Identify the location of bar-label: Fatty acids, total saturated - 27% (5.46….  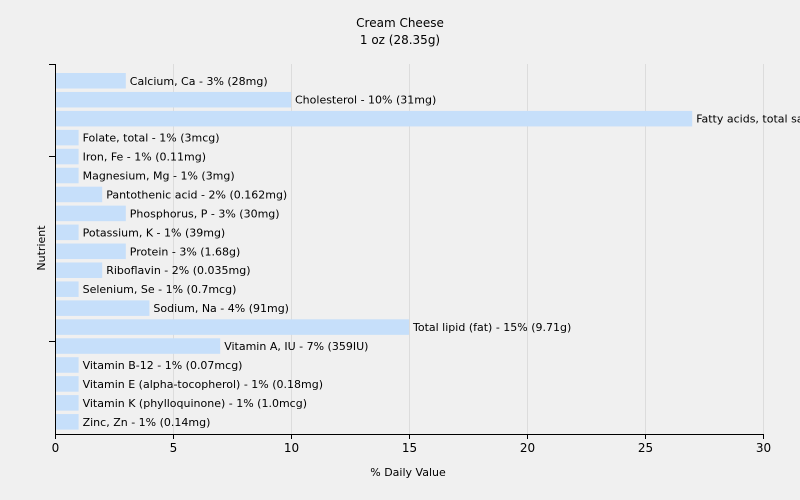
(748, 119).